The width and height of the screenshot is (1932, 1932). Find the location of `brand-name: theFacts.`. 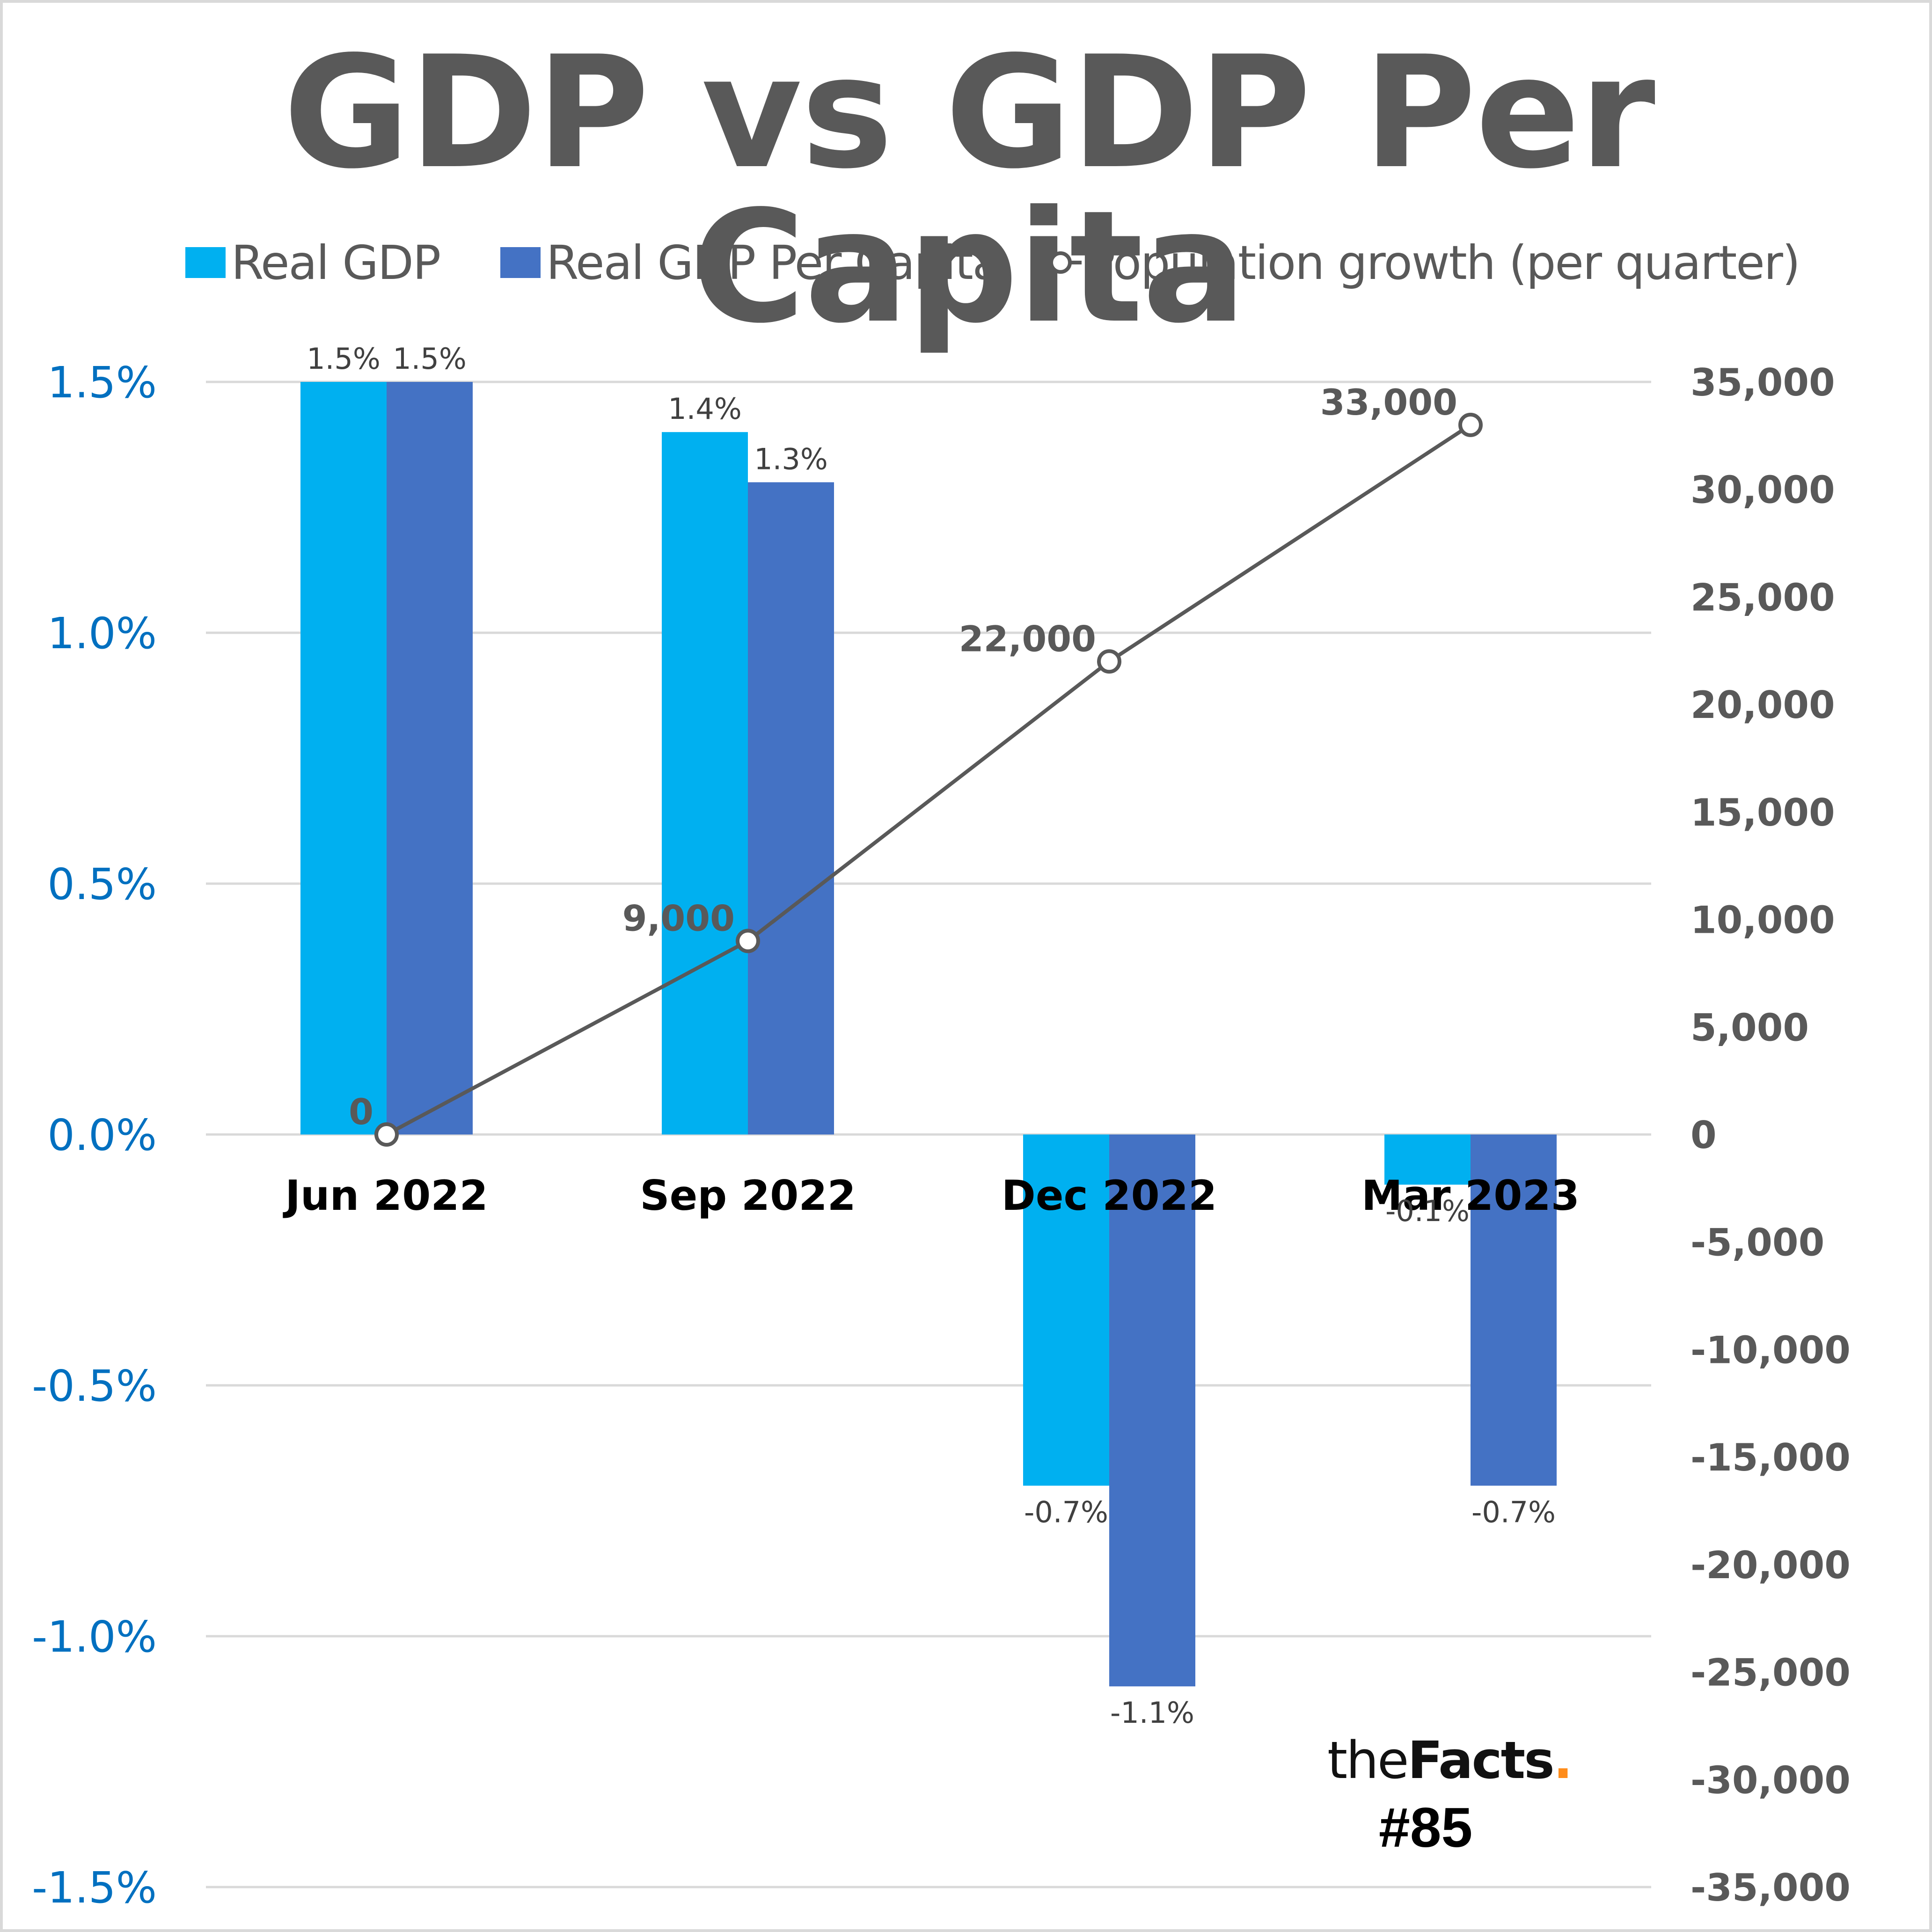

brand-name: theFacts. is located at coordinates (1450, 1760).